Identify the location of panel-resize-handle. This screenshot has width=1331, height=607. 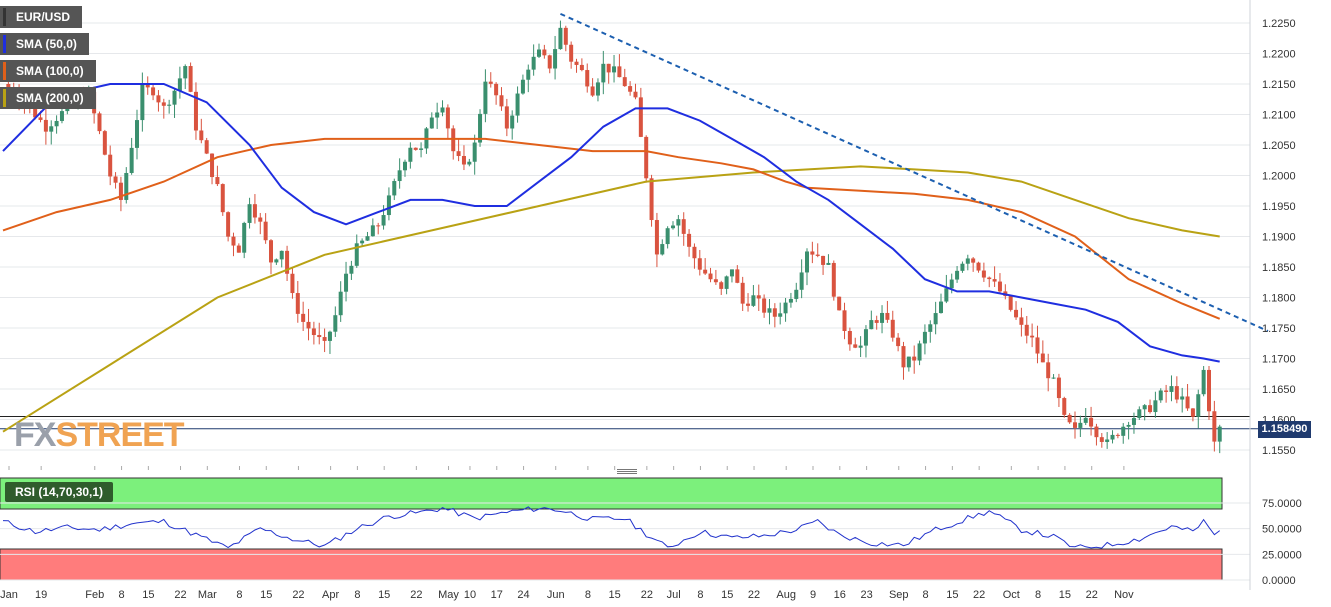
(627, 471).